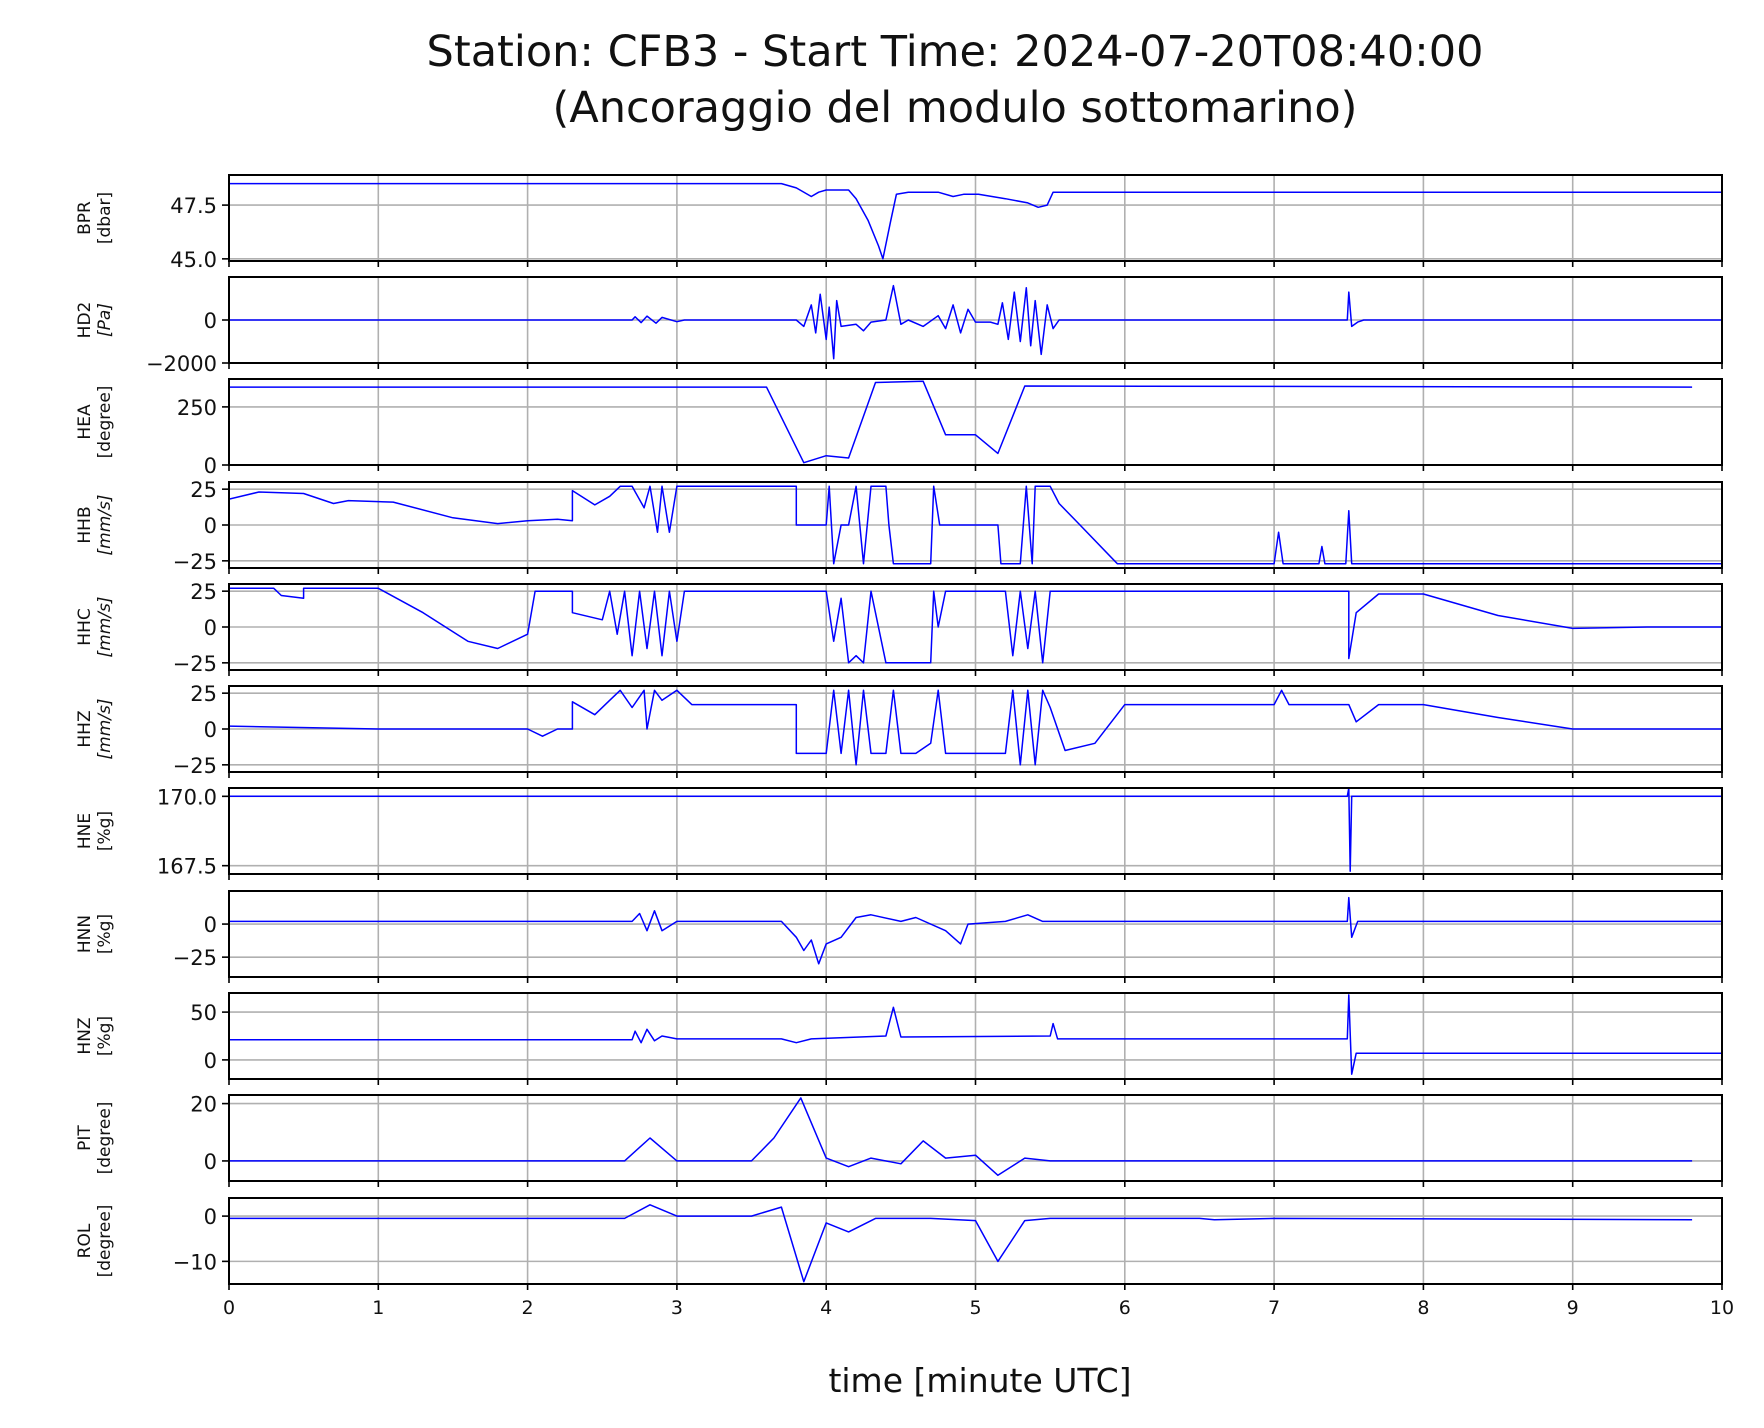  What do you see at coordinates (975, 1034) in the screenshot?
I see `series-line-hnz` at bounding box center [975, 1034].